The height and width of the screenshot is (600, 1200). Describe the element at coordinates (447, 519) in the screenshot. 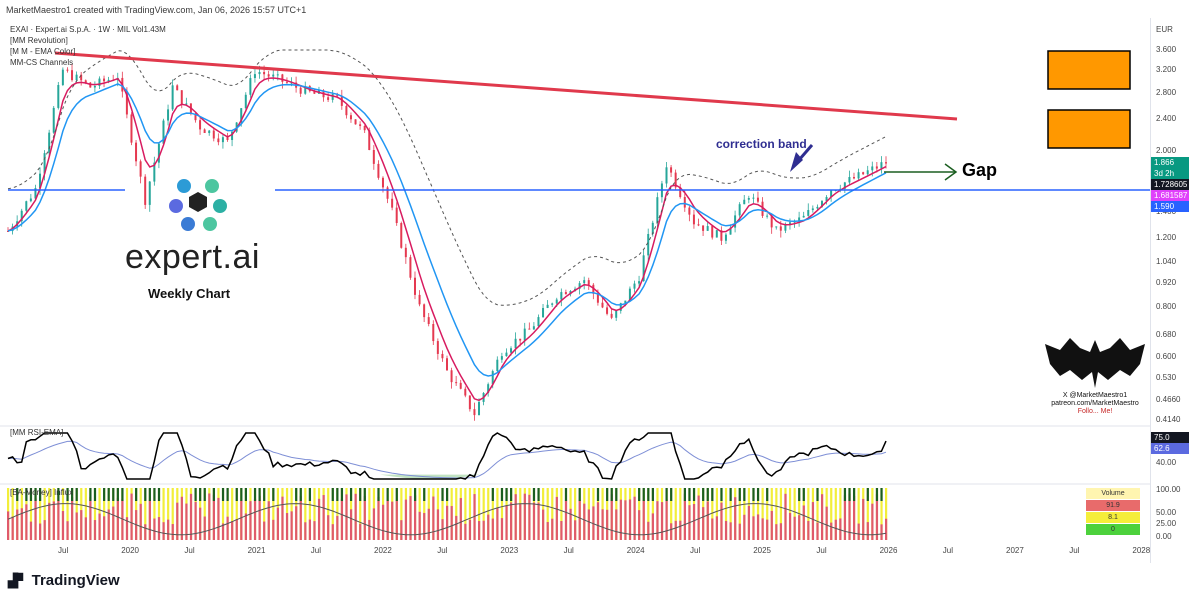

I see `money-influx-line` at that location.